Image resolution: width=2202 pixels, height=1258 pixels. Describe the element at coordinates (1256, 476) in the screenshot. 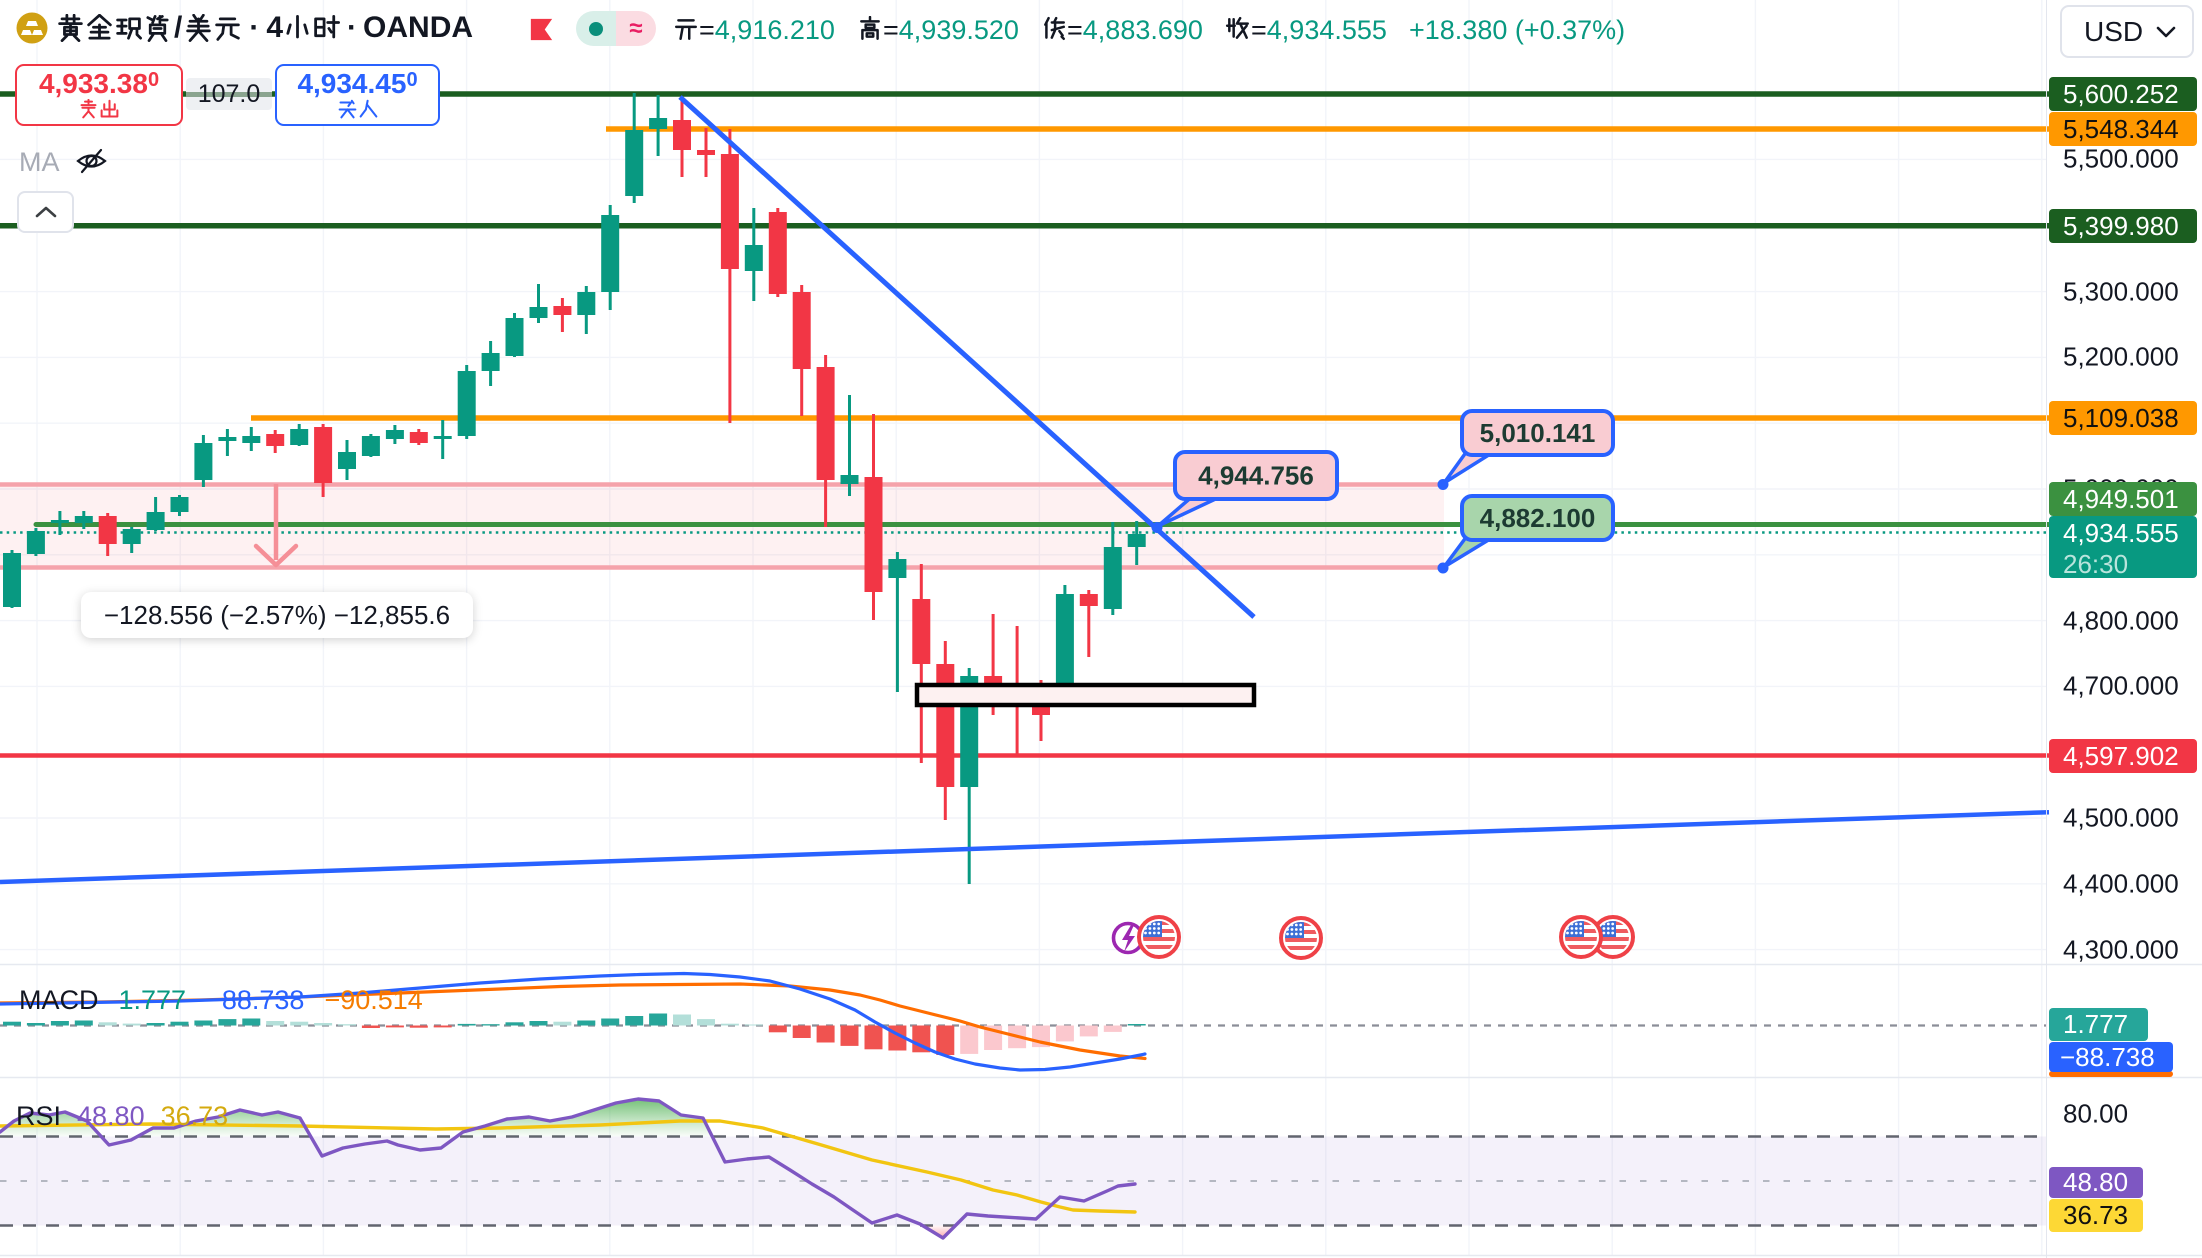

I see `svg-text: 4,944.756` at that location.